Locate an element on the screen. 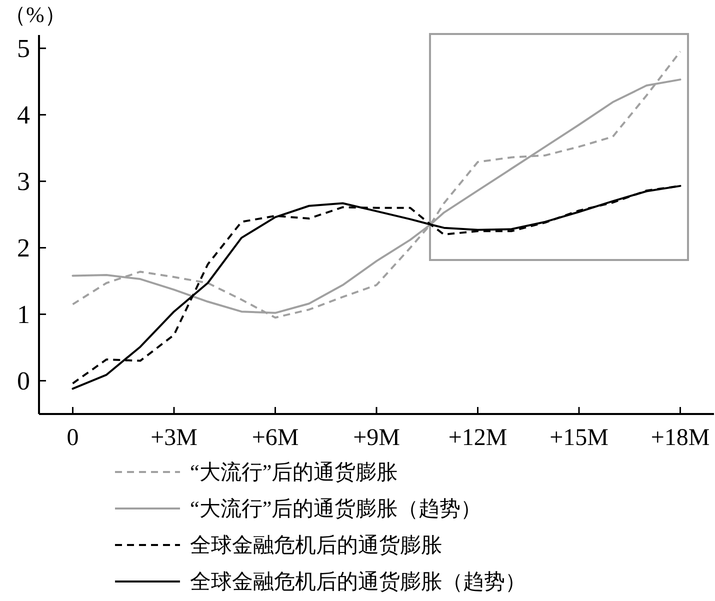 Image resolution: width=715 pixels, height=601 pixels. x-tick-label: 0 is located at coordinates (72, 438).